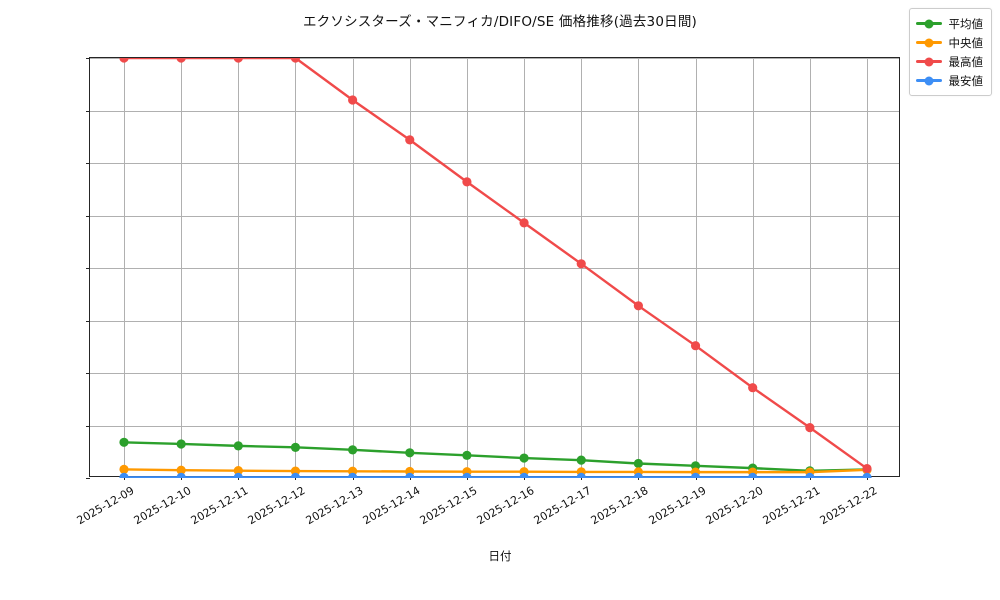  What do you see at coordinates (966, 61) in the screenshot?
I see `legend-label: 最高値` at bounding box center [966, 61].